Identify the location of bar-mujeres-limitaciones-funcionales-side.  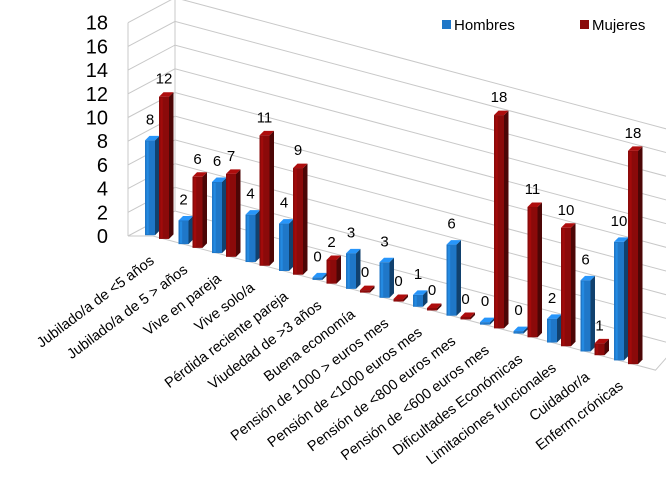
(573, 285).